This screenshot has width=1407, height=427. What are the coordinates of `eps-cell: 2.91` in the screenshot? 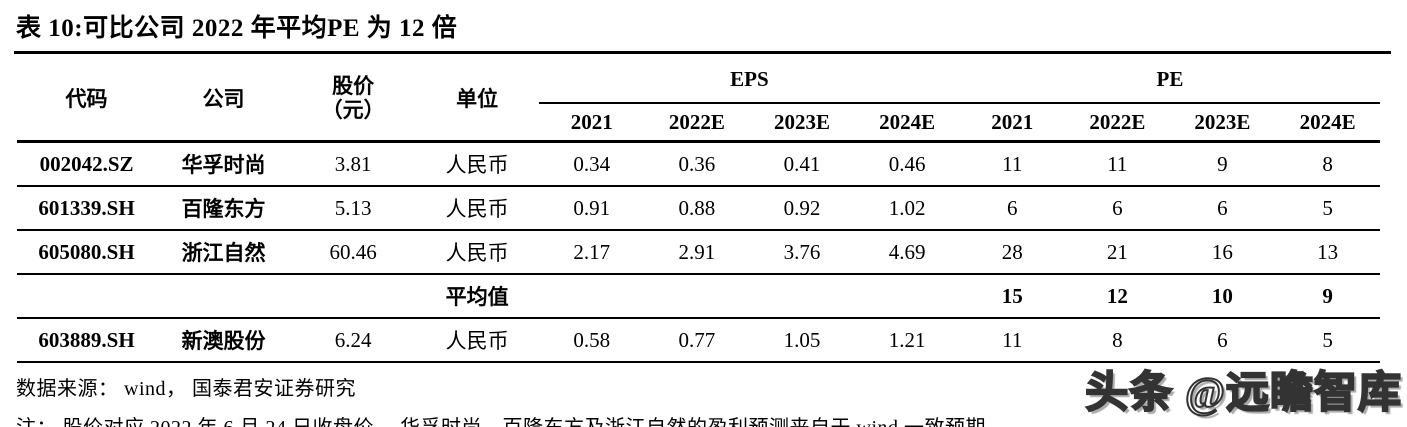 It's located at (697, 251).